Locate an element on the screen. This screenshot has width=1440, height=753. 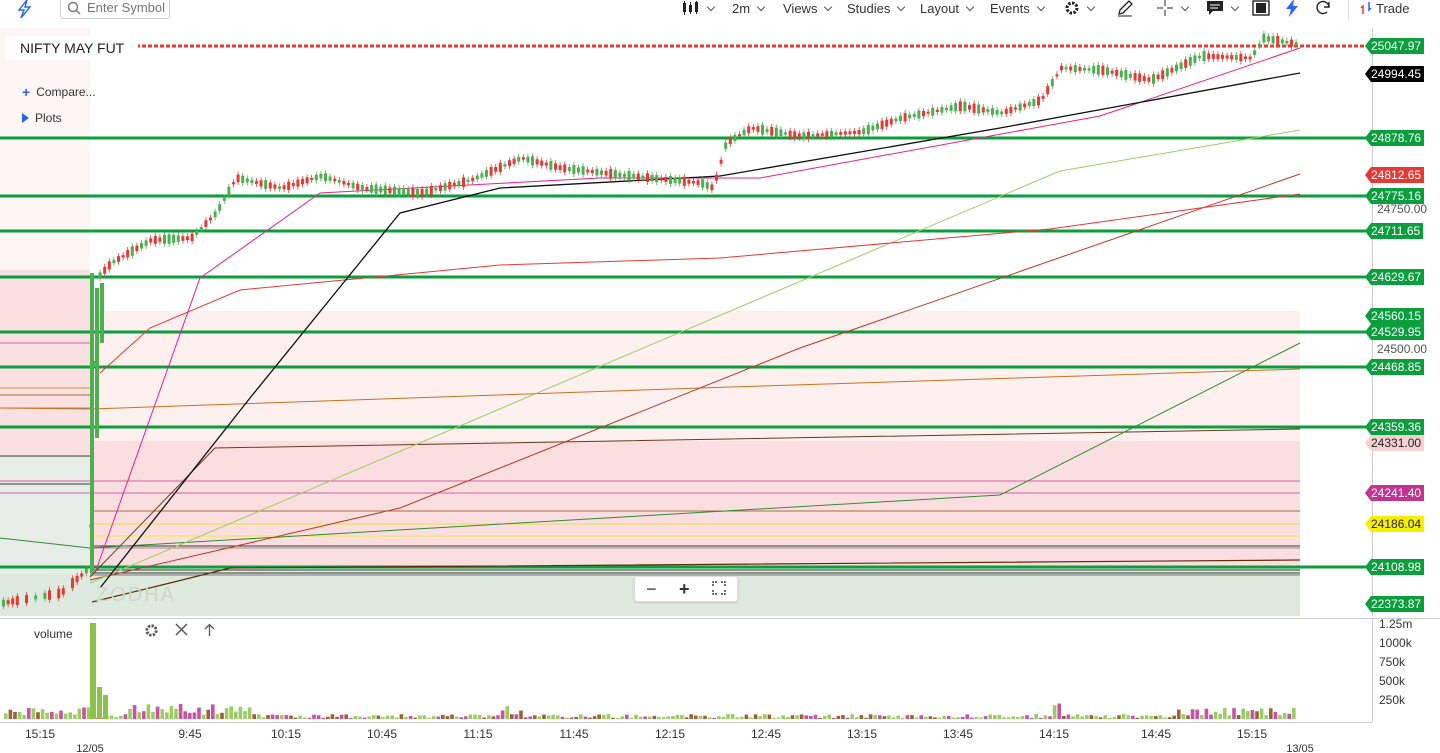
interval-dropdown: 2m is located at coordinates (749, 8).